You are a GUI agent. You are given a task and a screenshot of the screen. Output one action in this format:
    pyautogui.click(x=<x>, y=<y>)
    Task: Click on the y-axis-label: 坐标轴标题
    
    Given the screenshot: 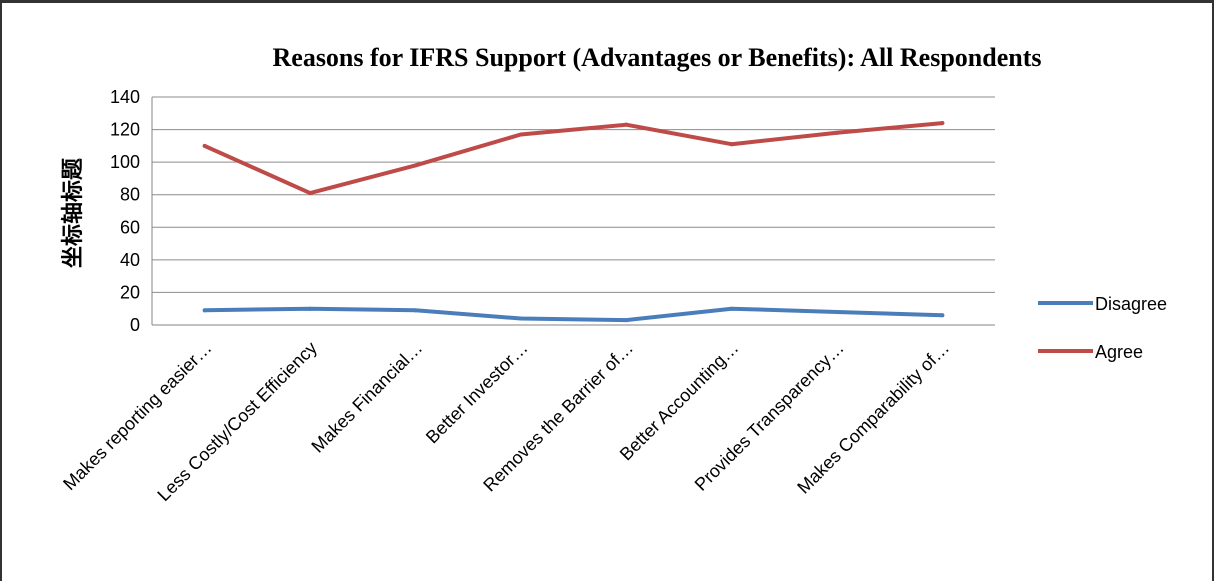 What is the action you would take?
    pyautogui.click(x=73, y=212)
    